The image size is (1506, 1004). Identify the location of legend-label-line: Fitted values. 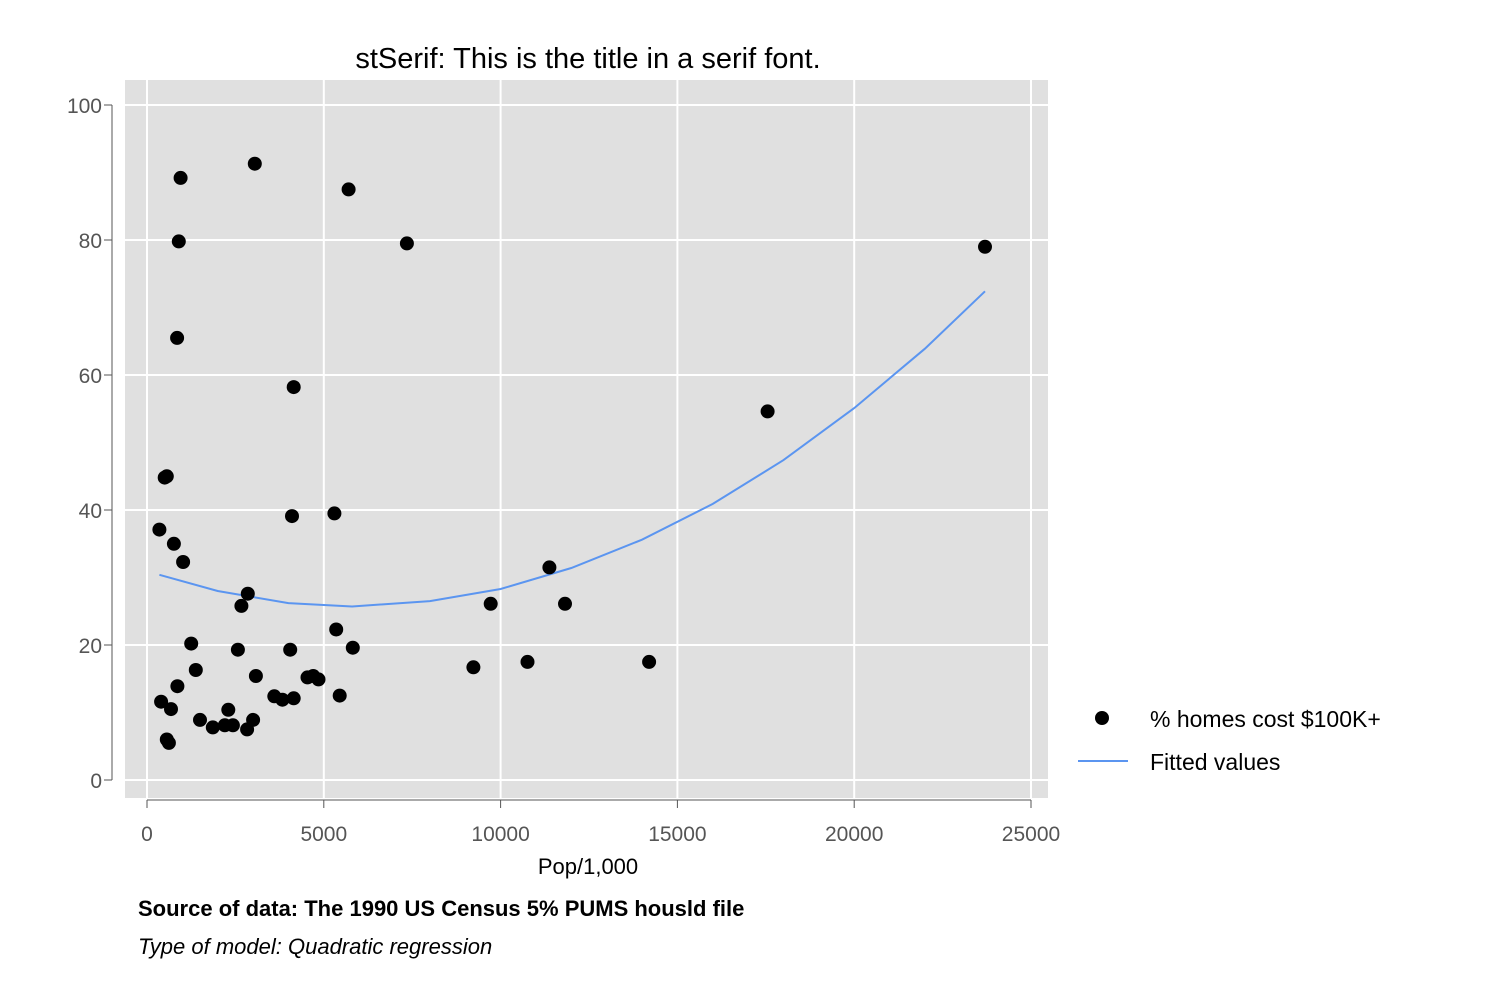
(1215, 762).